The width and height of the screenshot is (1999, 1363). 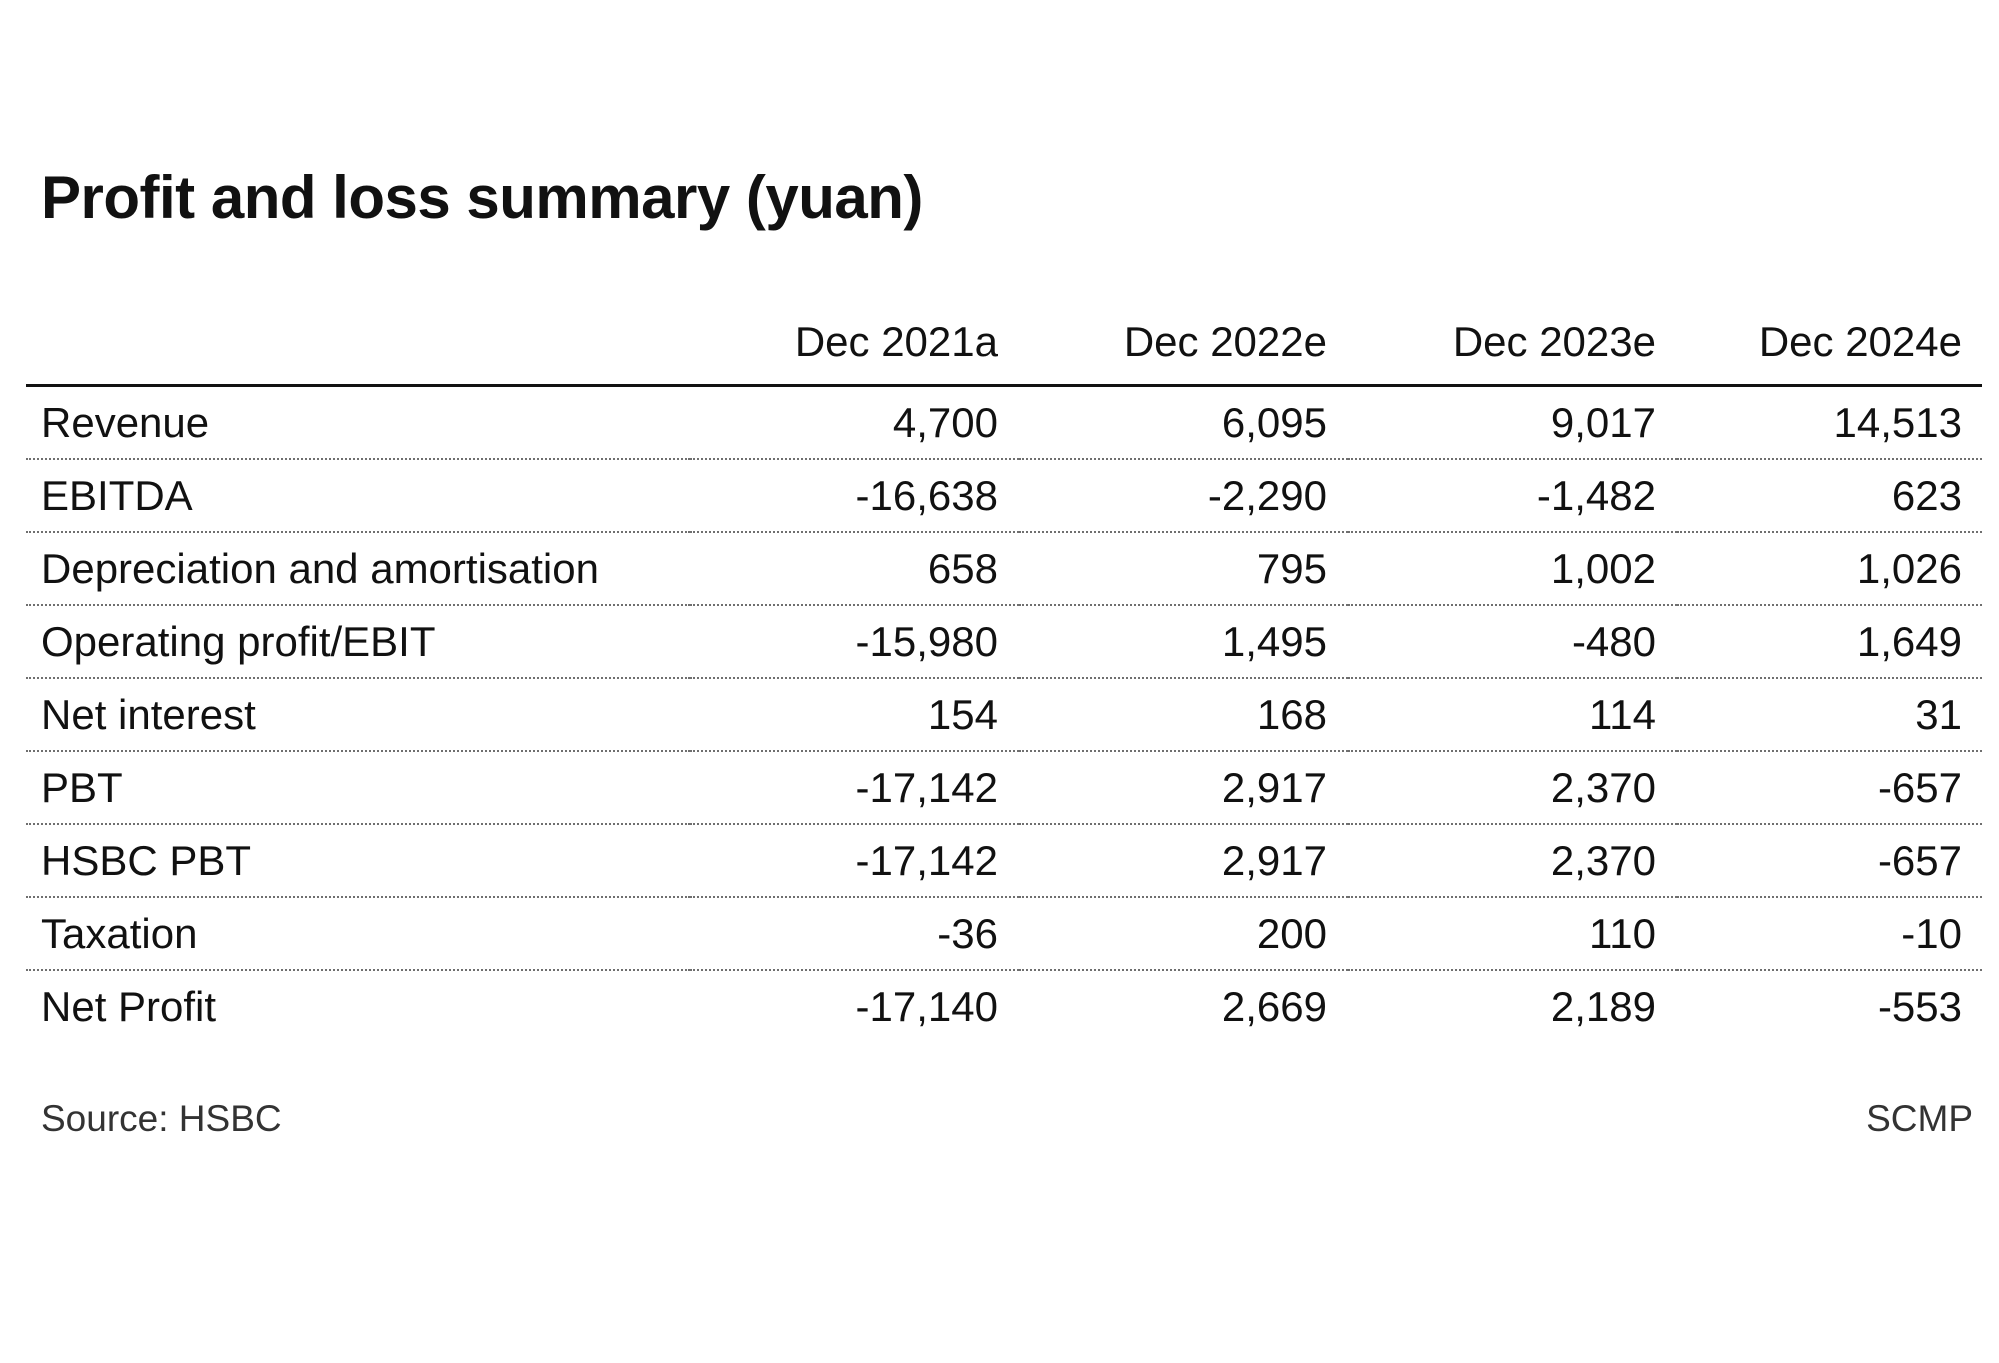 I want to click on table-cell: 623, so click(x=1829, y=496).